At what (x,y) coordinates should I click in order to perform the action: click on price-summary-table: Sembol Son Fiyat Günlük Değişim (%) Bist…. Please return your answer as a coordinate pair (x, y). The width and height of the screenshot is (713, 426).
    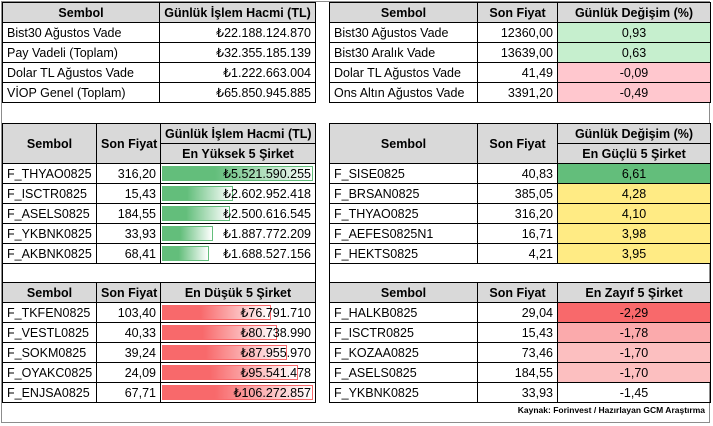
    Looking at the image, I should click on (520, 52).